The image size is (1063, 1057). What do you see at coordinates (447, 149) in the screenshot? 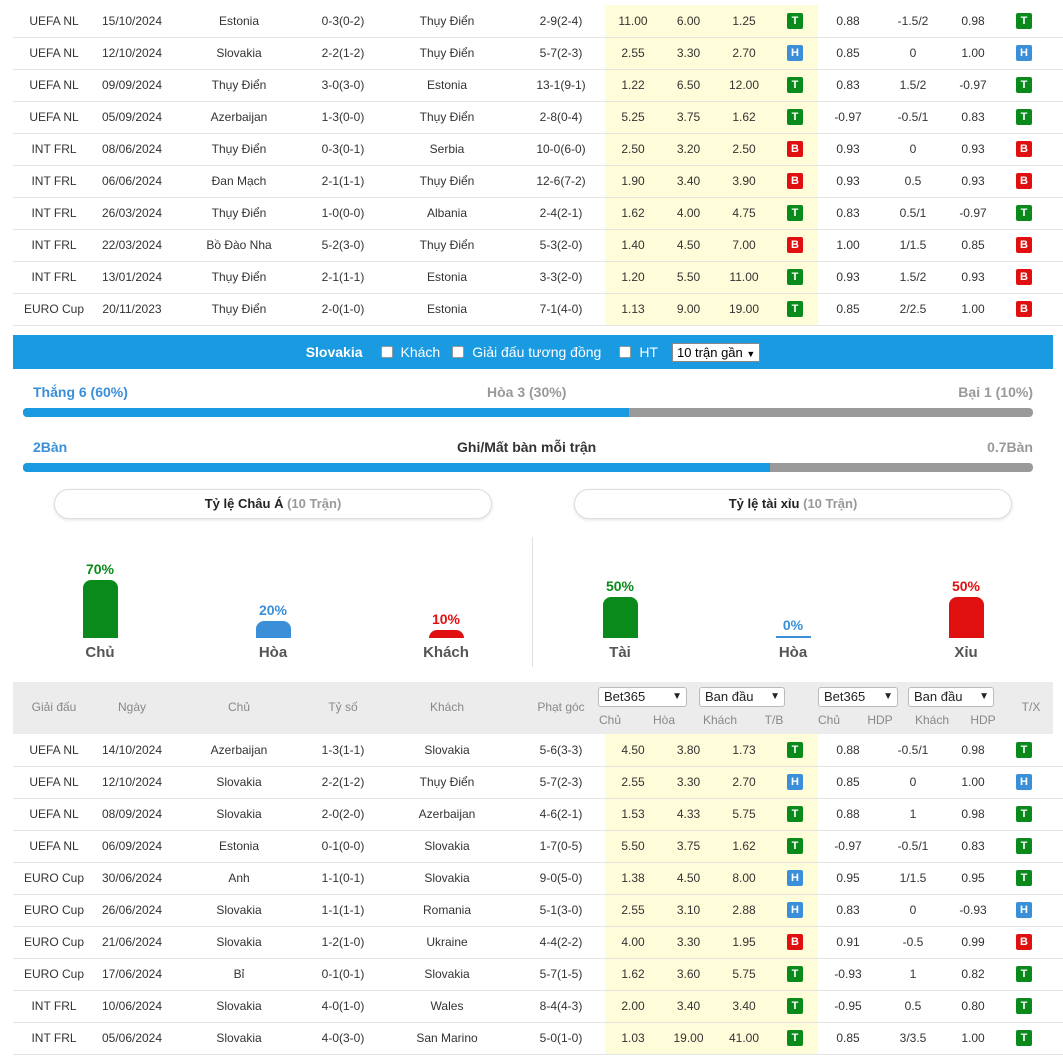
I see `cell-away-team: Serbia` at bounding box center [447, 149].